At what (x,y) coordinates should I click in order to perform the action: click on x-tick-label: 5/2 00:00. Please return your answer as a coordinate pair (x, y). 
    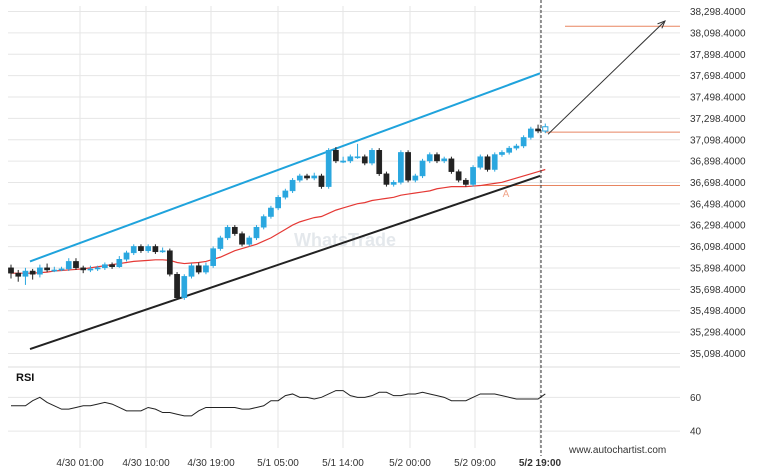
    Looking at the image, I should click on (410, 463).